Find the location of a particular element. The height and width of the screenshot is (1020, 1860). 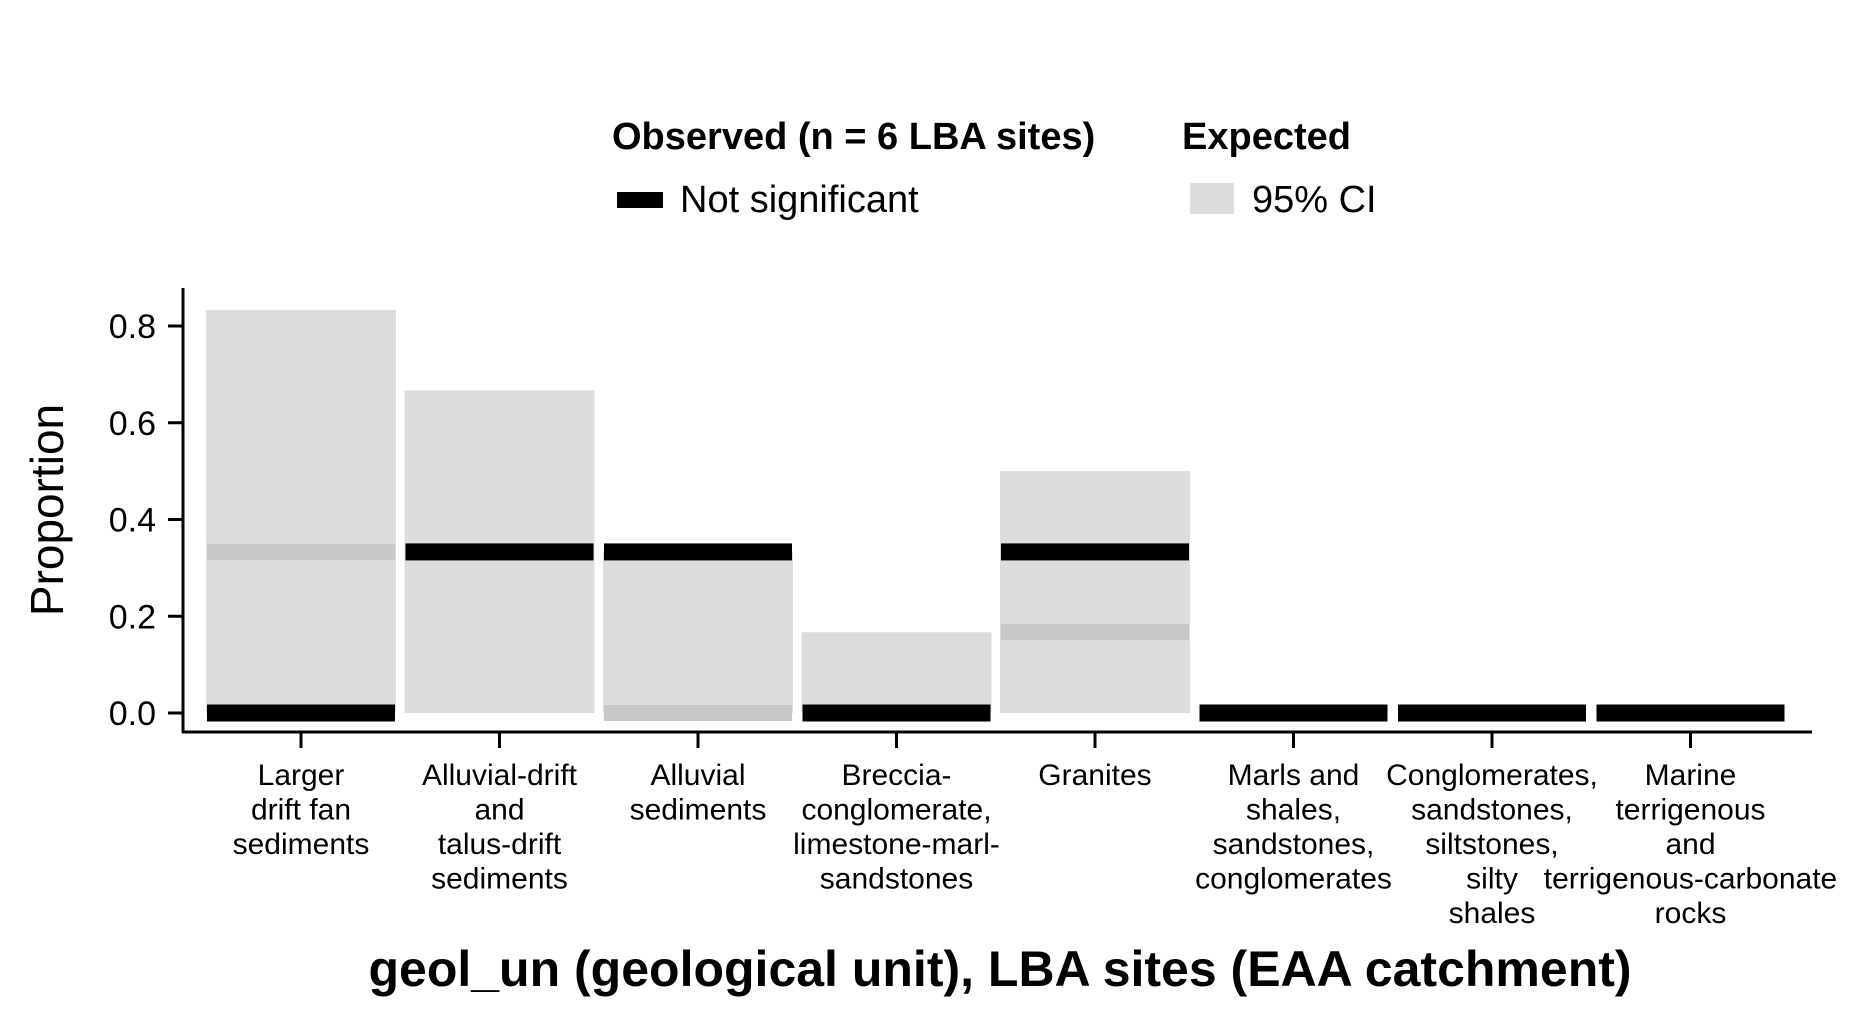

x-tick-label-line: silty is located at coordinates (1492, 879).